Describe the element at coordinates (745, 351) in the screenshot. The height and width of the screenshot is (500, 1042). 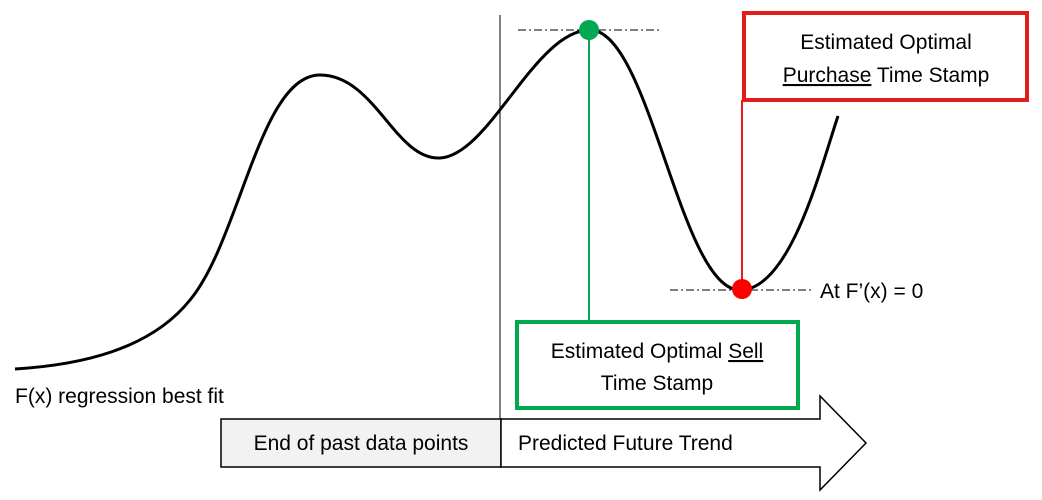
I see `sell-word: Sell` at that location.